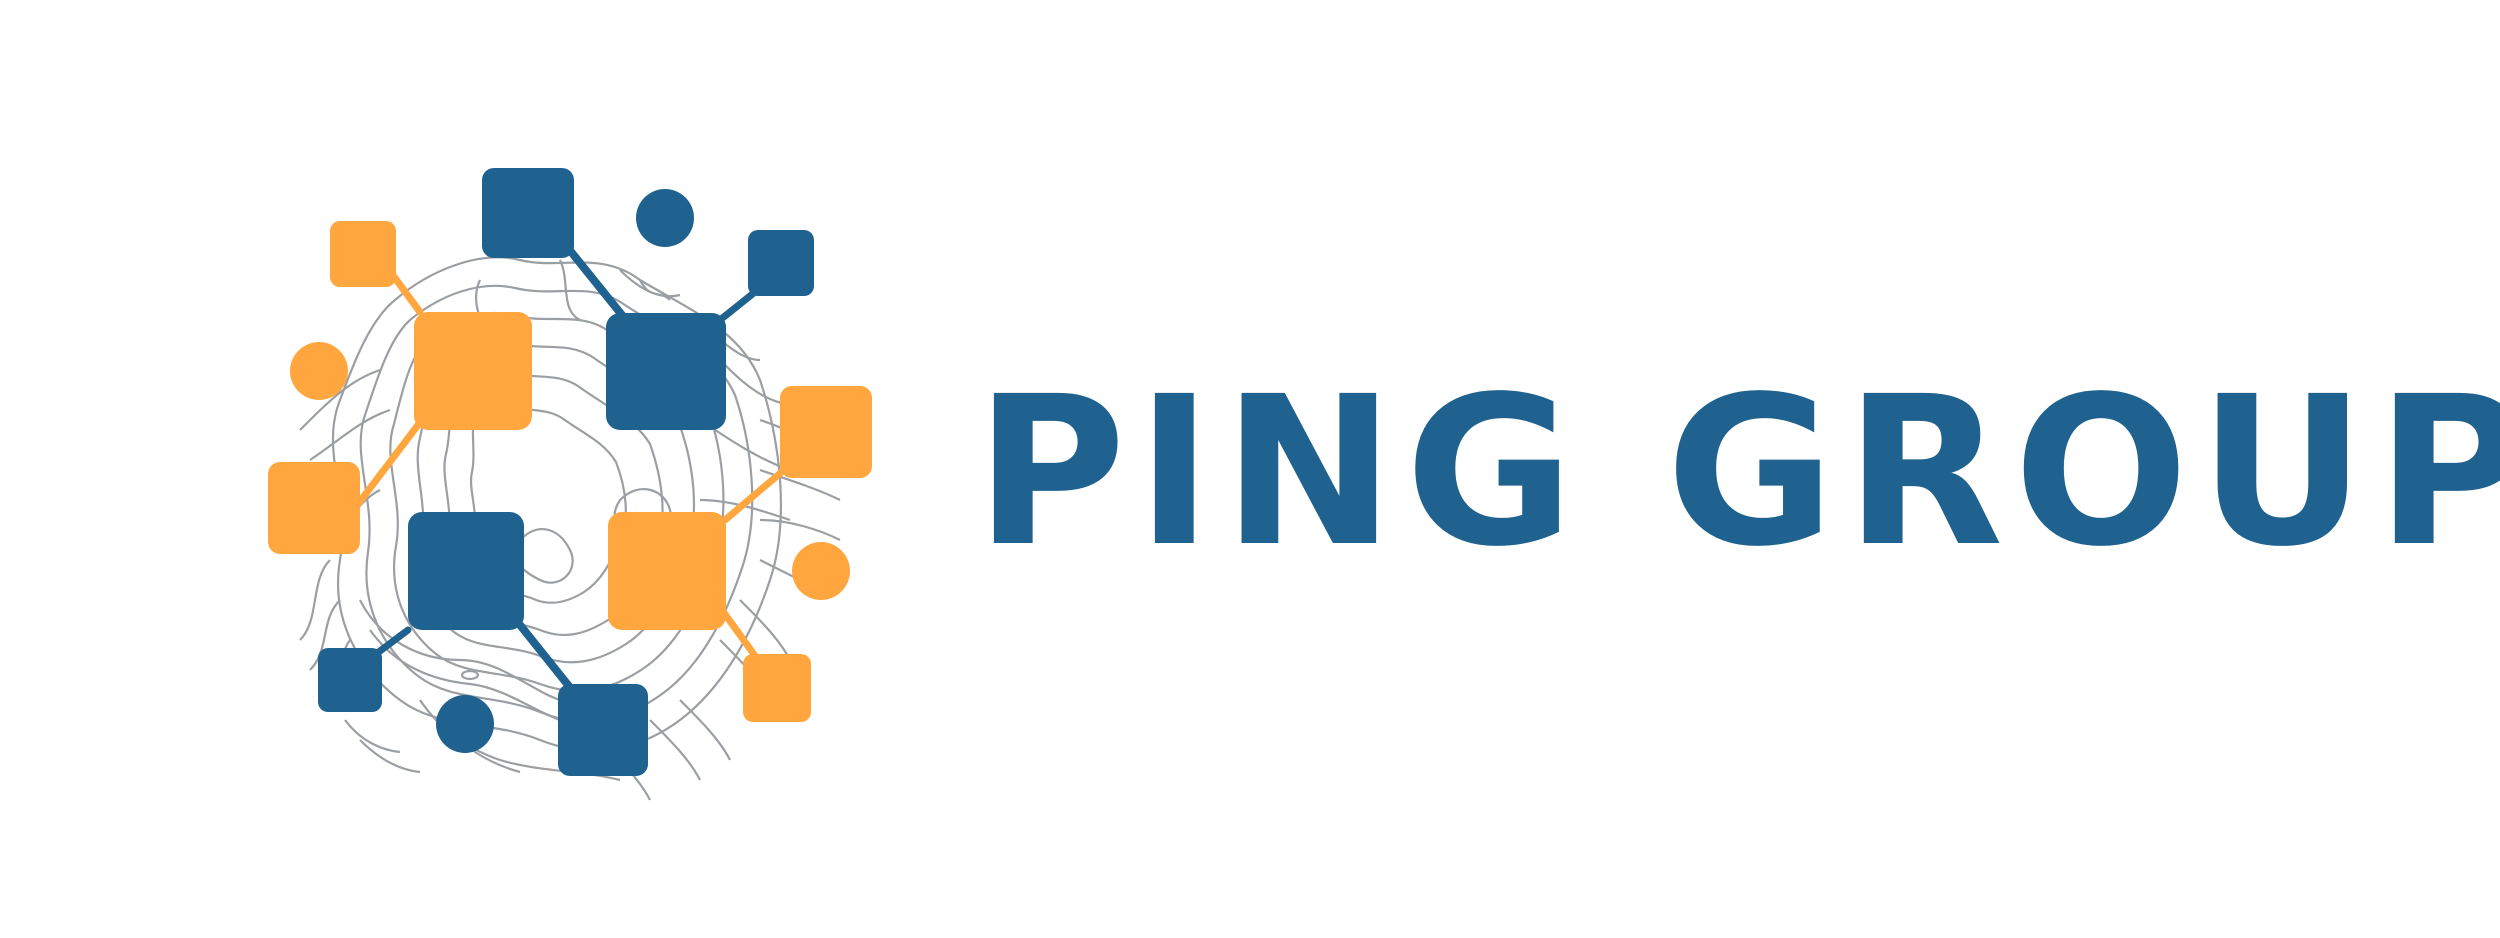 The image size is (2500, 938). I want to click on blue-node-center, so click(666, 371).